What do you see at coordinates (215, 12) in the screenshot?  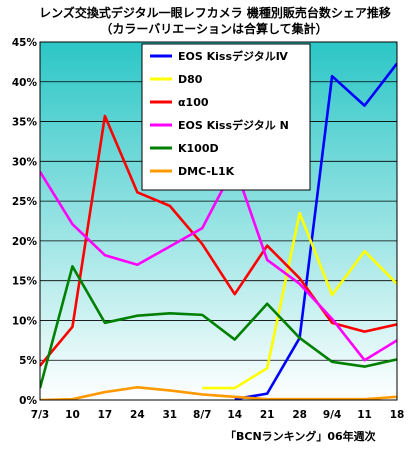 I see `chart-title: レンズ交換式デジタル一眼レフカメラ 機種別販売台数シェア推移` at bounding box center [215, 12].